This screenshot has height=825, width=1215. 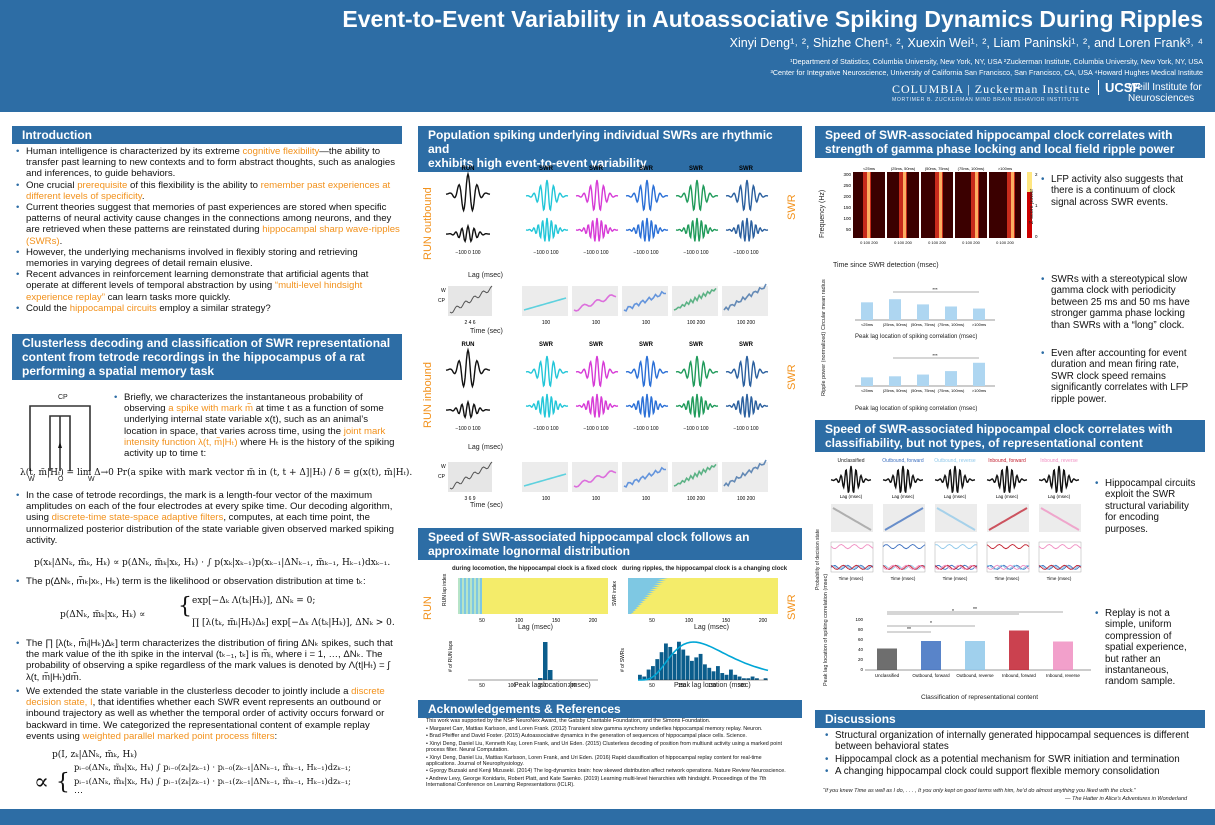 I want to click on time-axis-label: Time (sec), so click(x=486, y=331).